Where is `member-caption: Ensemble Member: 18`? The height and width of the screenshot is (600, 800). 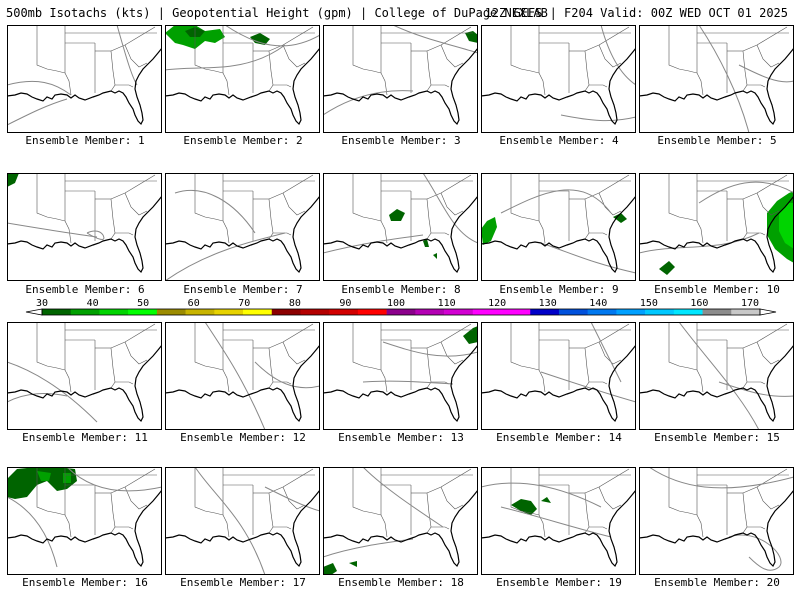
member-caption: Ensemble Member: 18 is located at coordinates (401, 582).